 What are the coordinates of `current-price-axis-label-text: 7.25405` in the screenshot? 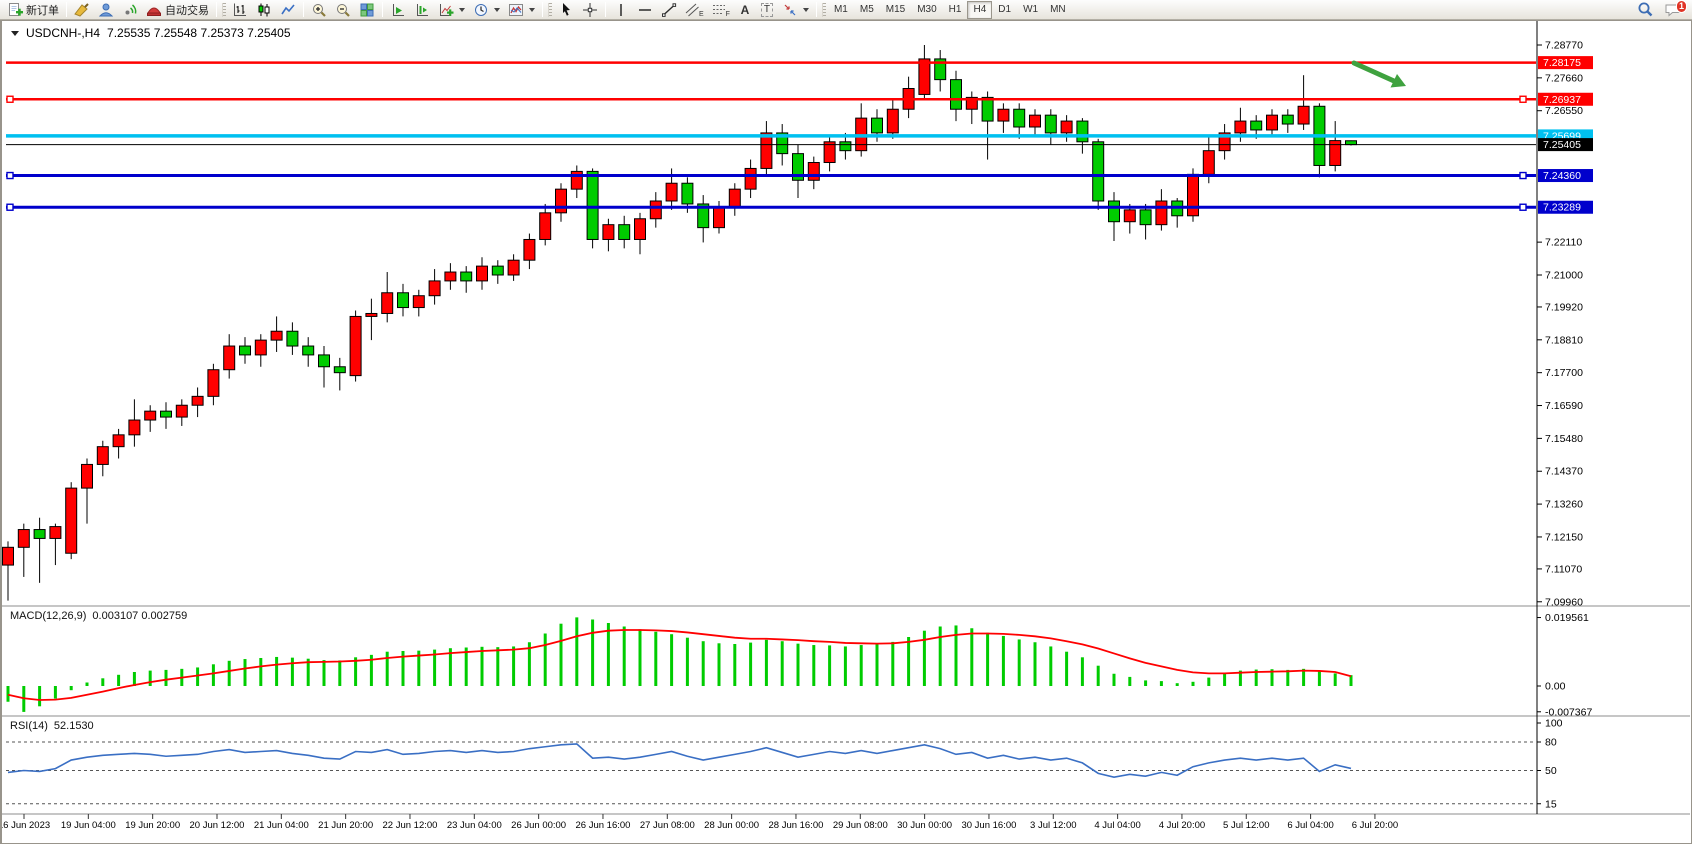 It's located at (1562, 145).